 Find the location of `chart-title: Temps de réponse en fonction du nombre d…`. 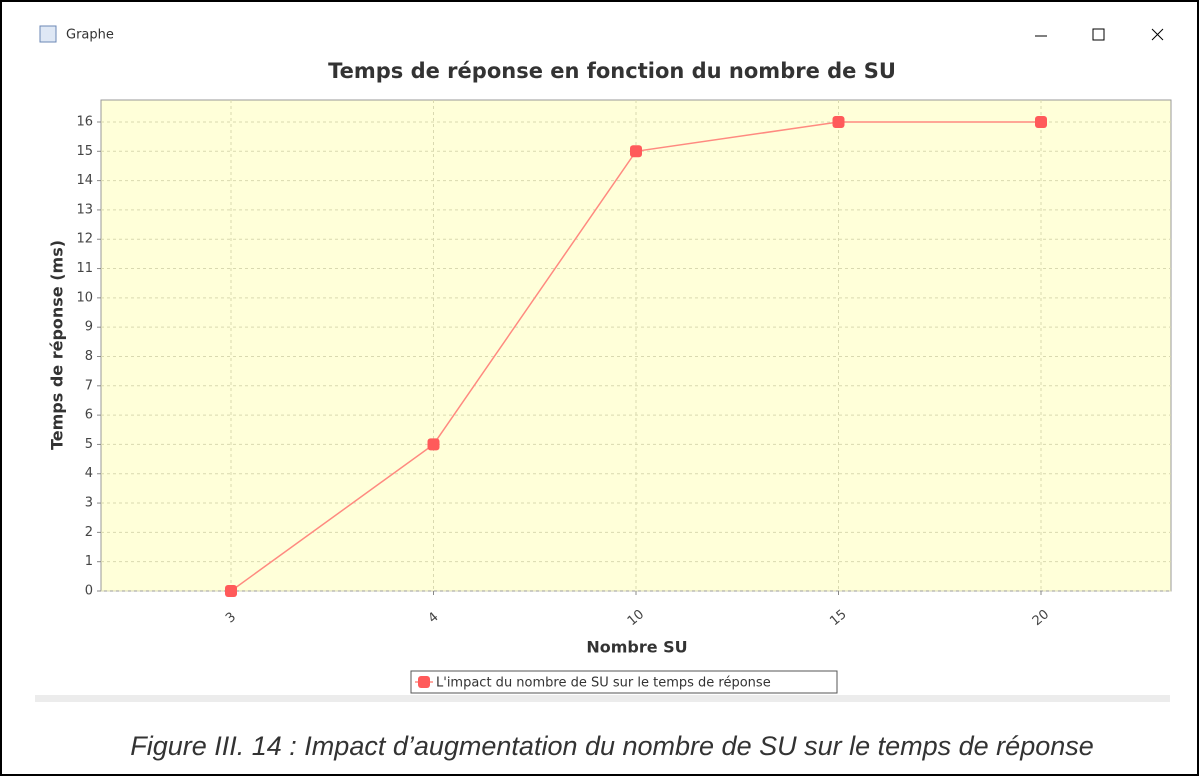

chart-title: Temps de réponse en fonction du nombre d… is located at coordinates (612, 71).